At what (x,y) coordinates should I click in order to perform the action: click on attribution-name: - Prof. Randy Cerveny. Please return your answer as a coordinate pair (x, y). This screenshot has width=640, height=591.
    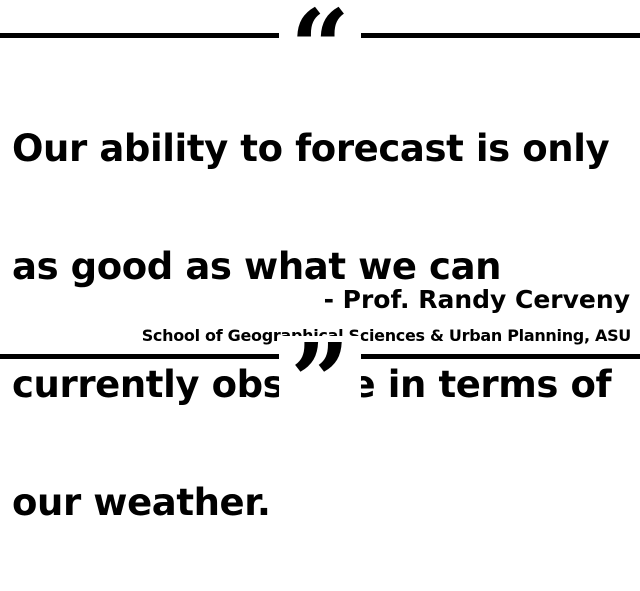
    Looking at the image, I should click on (476, 299).